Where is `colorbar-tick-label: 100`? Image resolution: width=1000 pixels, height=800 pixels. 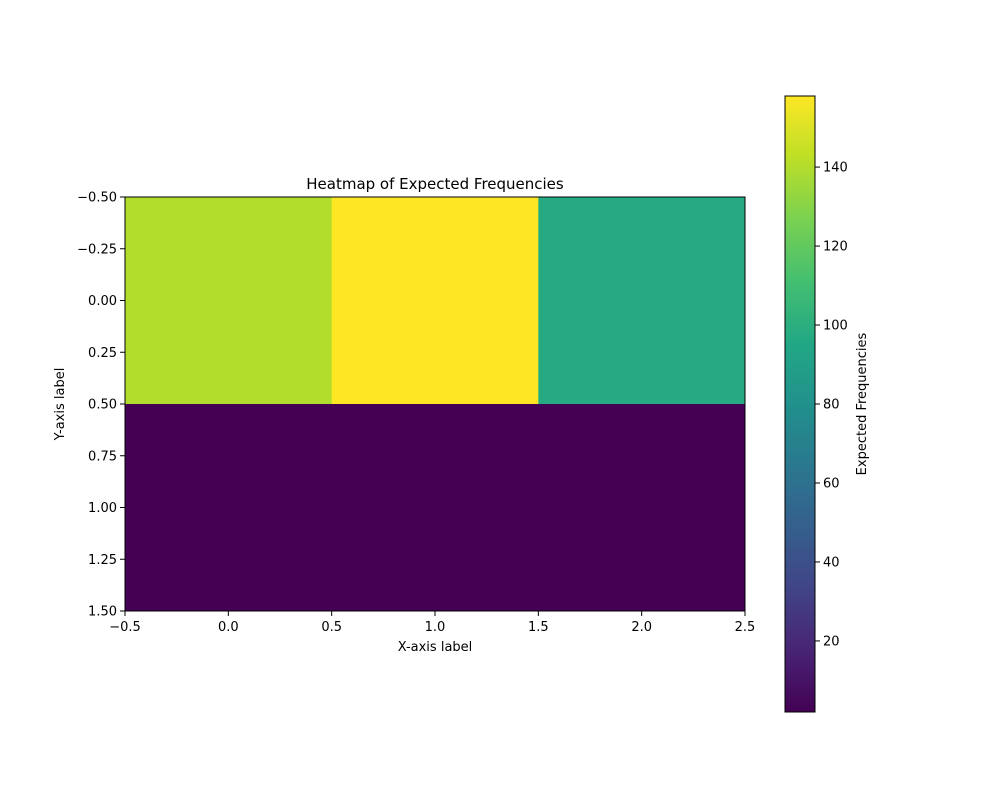
colorbar-tick-label: 100 is located at coordinates (835, 326).